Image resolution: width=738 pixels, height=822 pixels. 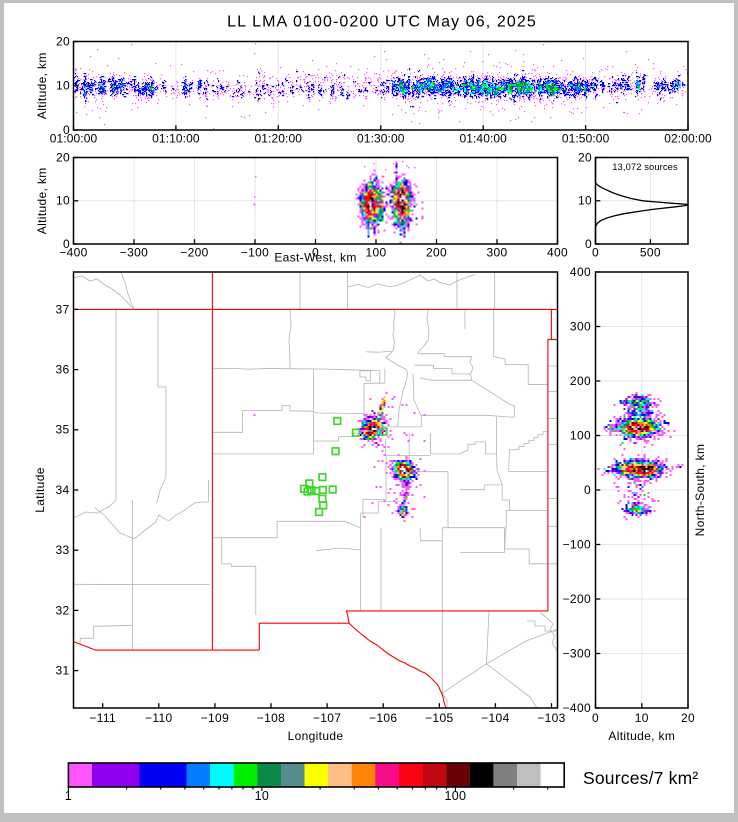 What do you see at coordinates (159, 718) in the screenshot?
I see `svg-text: −110` at bounding box center [159, 718].